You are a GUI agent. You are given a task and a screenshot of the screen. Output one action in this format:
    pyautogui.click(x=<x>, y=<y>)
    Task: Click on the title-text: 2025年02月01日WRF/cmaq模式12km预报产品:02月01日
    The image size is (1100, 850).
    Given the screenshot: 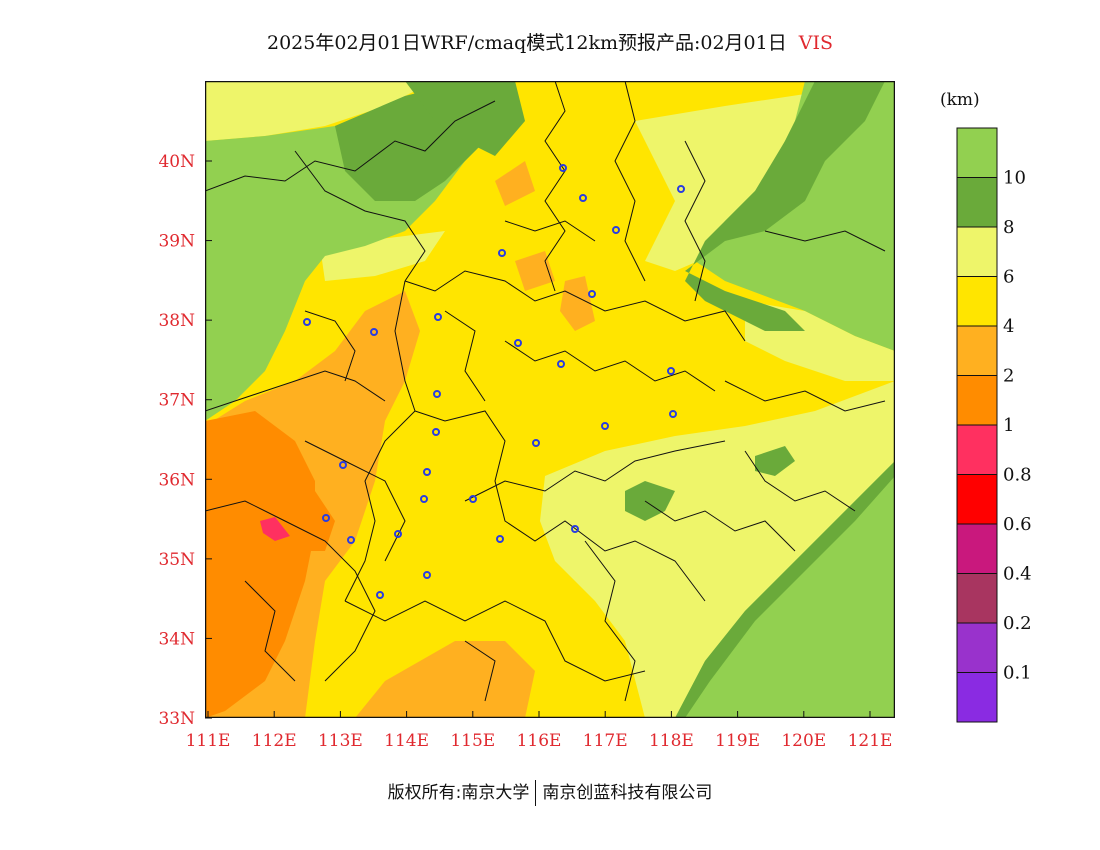 What is the action you would take?
    pyautogui.click(x=527, y=43)
    